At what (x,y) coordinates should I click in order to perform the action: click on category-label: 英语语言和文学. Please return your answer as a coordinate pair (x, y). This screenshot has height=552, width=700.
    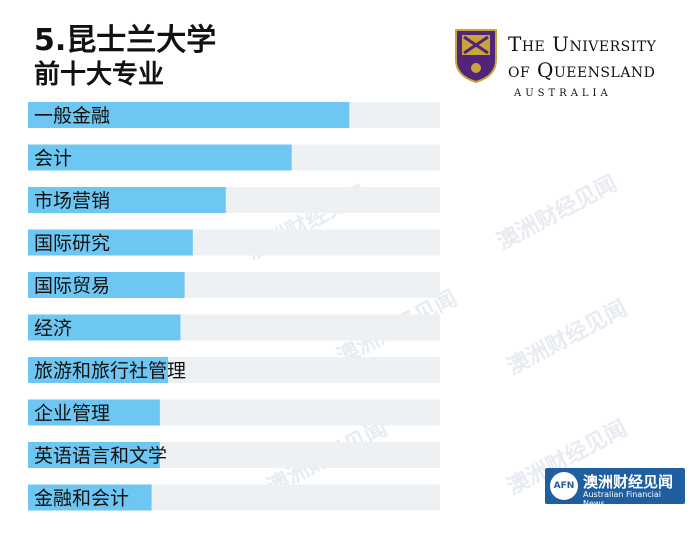
    Looking at the image, I should click on (100, 456).